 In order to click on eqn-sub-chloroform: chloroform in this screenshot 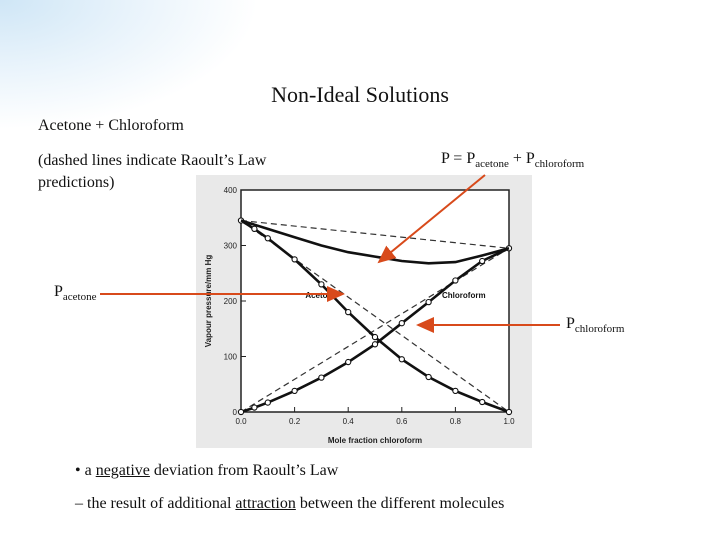, I will do `click(559, 164)`.